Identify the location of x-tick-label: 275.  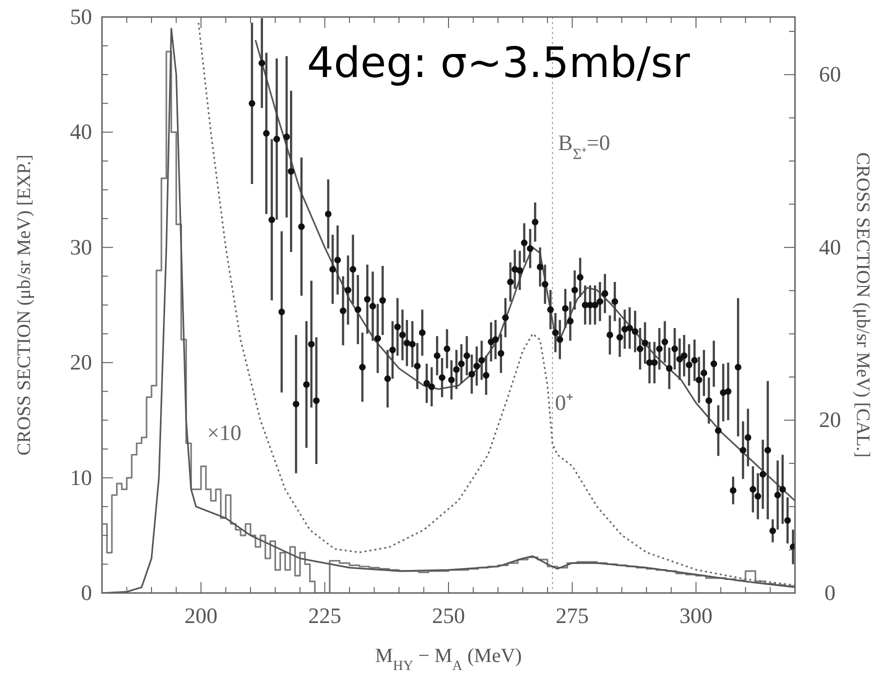
(572, 615).